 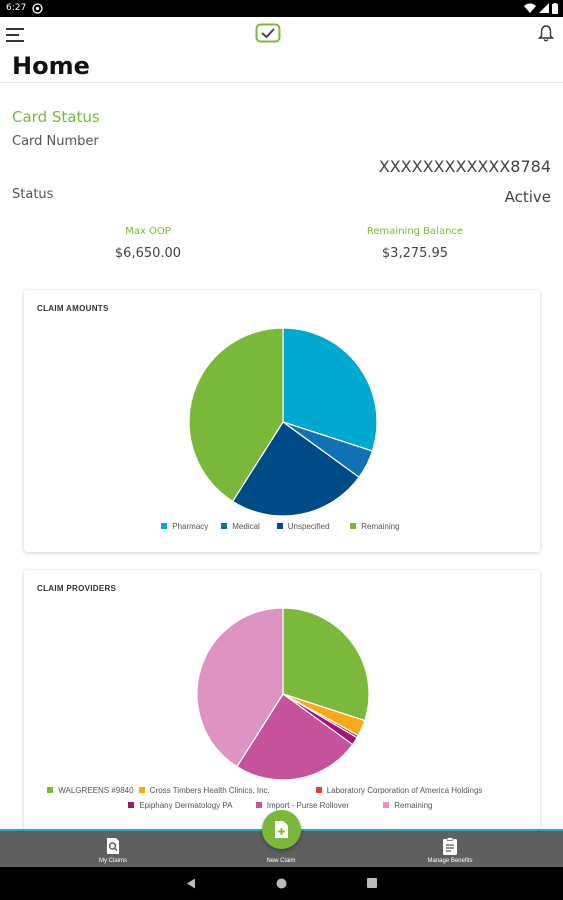 What do you see at coordinates (415, 253) in the screenshot?
I see `remaining-balance-value: $3,275.95` at bounding box center [415, 253].